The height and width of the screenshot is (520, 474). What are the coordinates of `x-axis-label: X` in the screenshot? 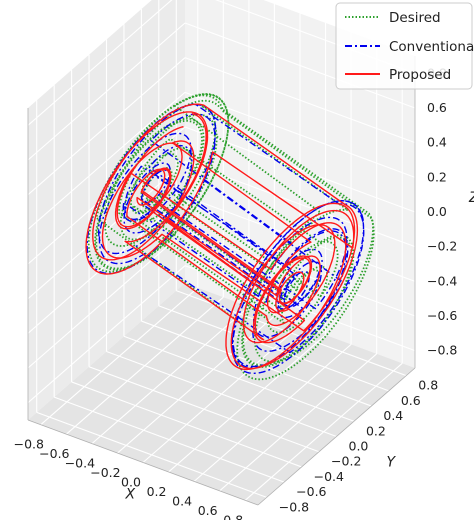 It's located at (130, 494).